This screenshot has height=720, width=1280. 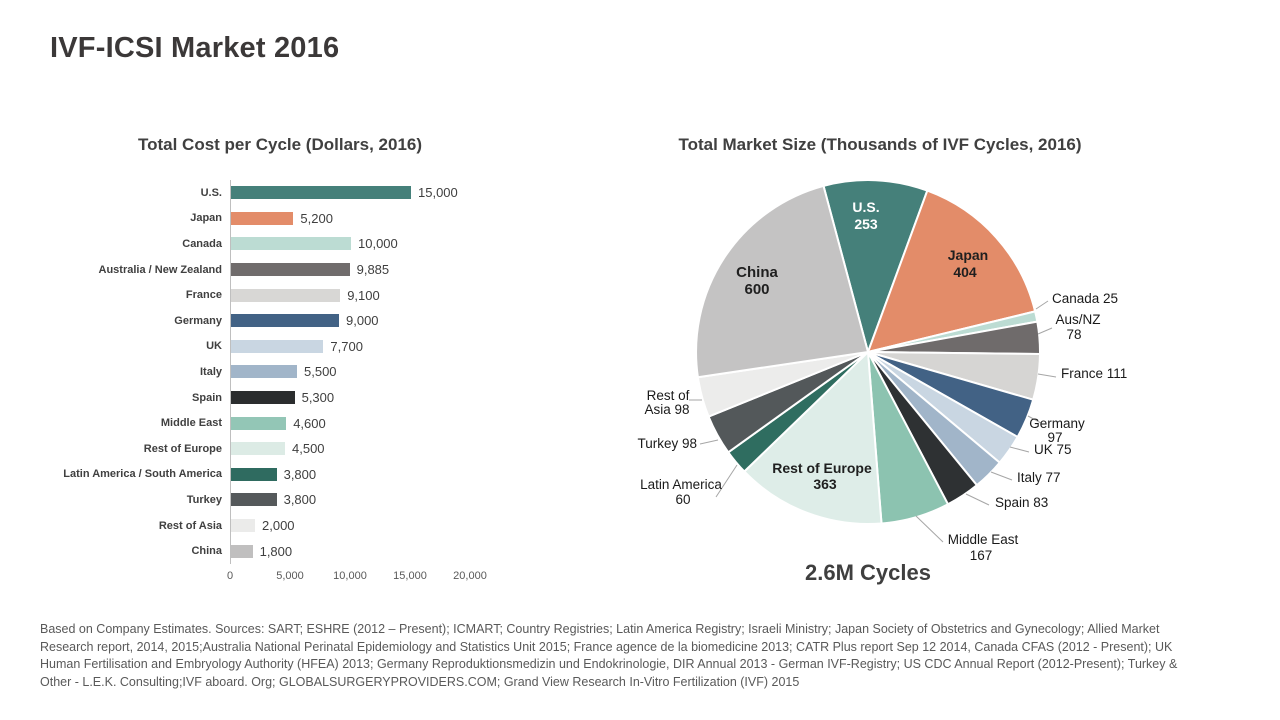 I want to click on pie-label-u-s: U.S., so click(x=865, y=207).